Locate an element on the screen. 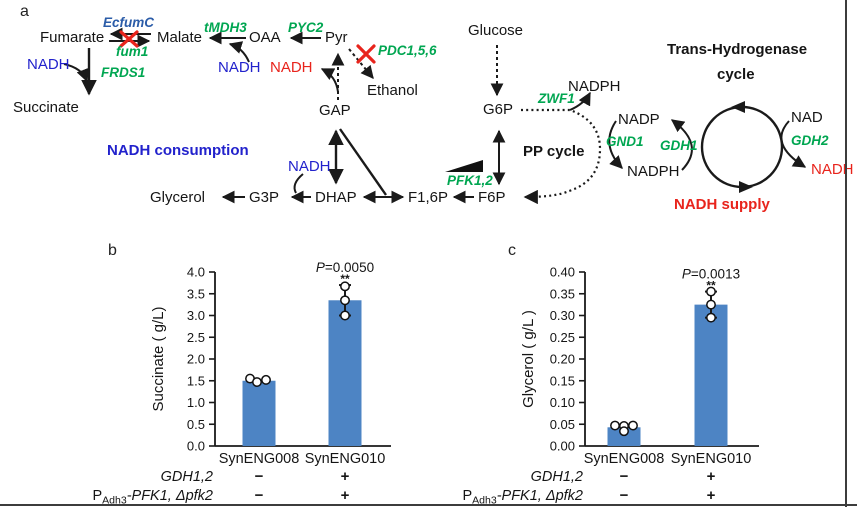 This screenshot has width=857, height=507. cofactor-nadh-4: NADH is located at coordinates (309, 166).